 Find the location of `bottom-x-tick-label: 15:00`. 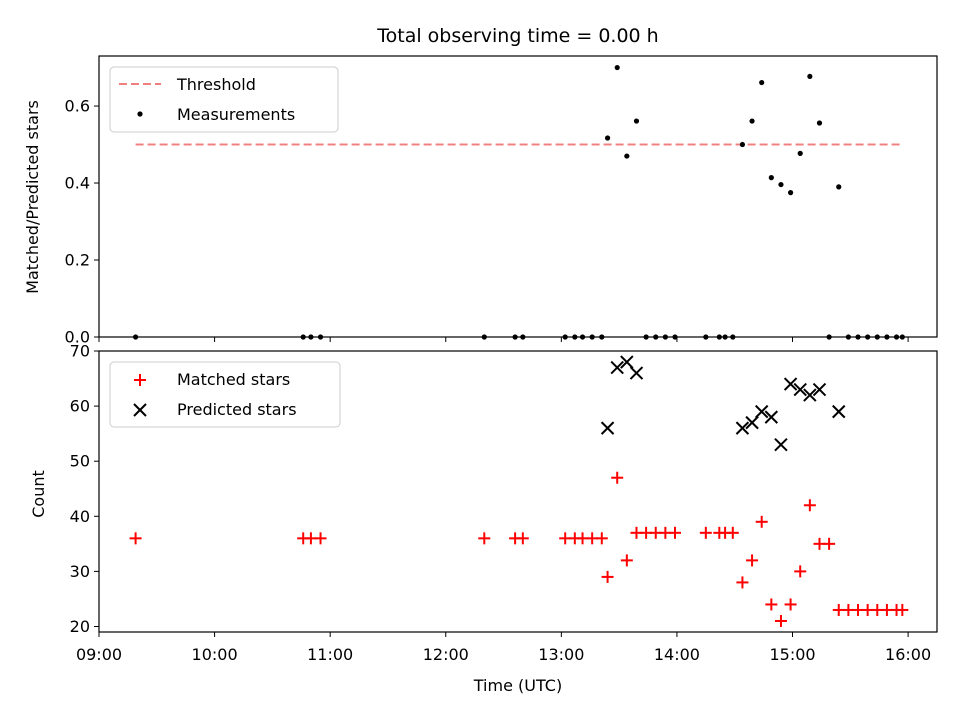

bottom-x-tick-label: 15:00 is located at coordinates (792, 654).